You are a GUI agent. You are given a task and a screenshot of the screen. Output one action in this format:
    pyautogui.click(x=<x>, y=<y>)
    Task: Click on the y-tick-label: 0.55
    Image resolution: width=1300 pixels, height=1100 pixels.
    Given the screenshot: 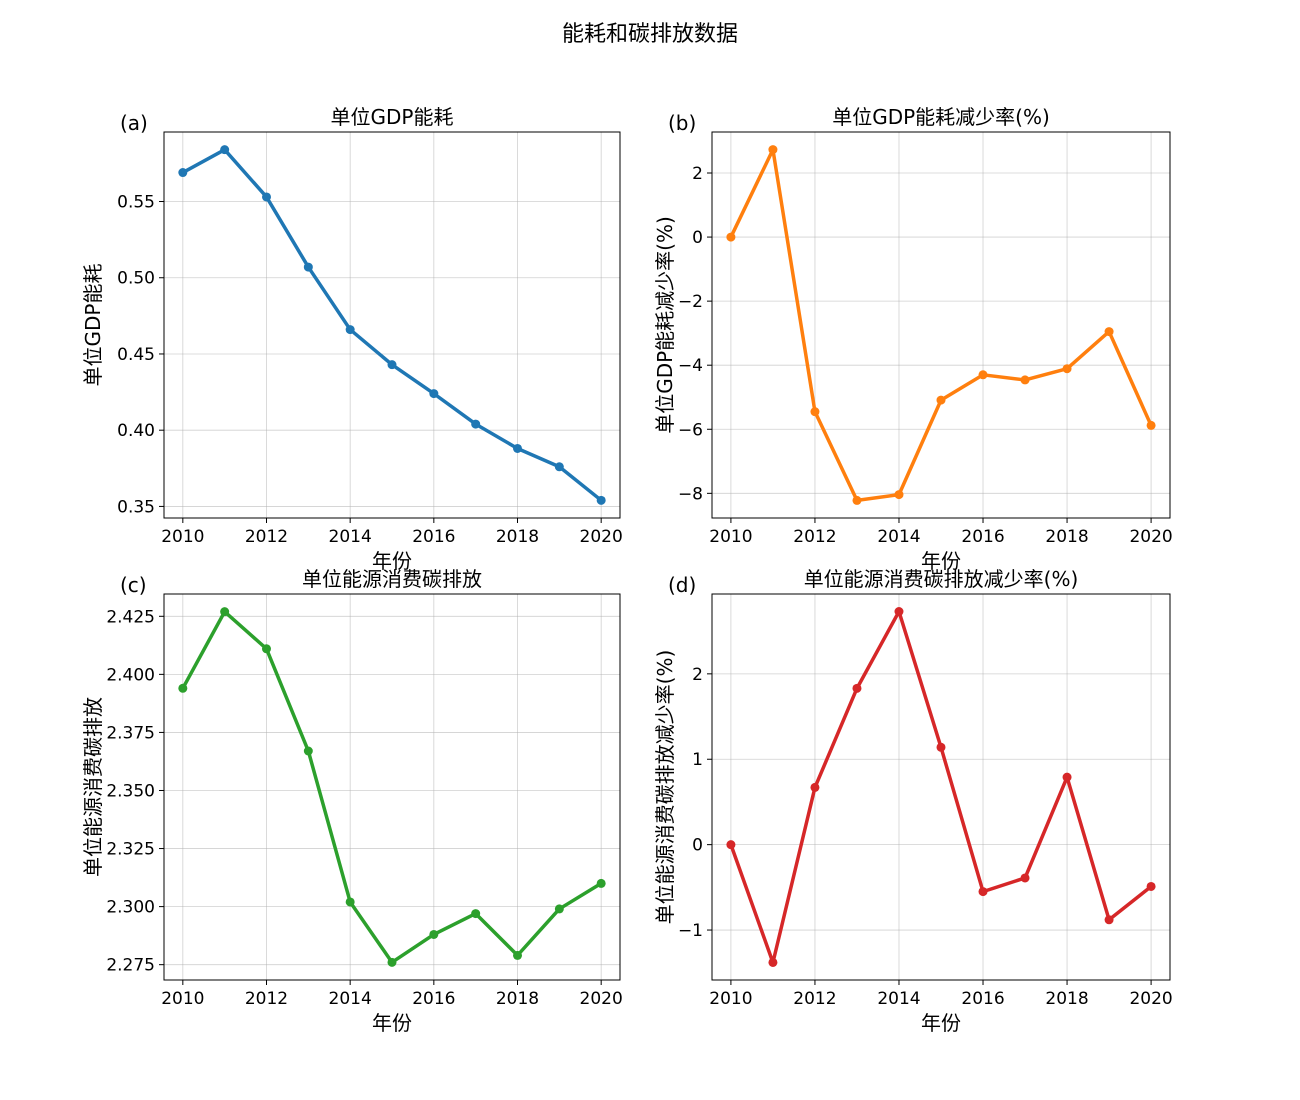 What is the action you would take?
    pyautogui.click(x=136, y=203)
    